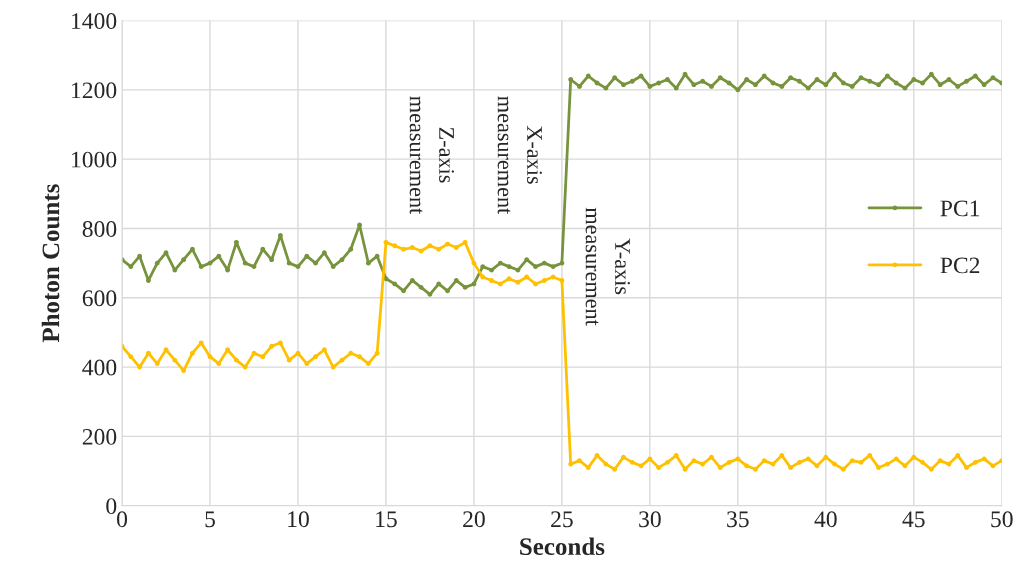  I want to click on y-tick-label: 800, so click(99, 228).